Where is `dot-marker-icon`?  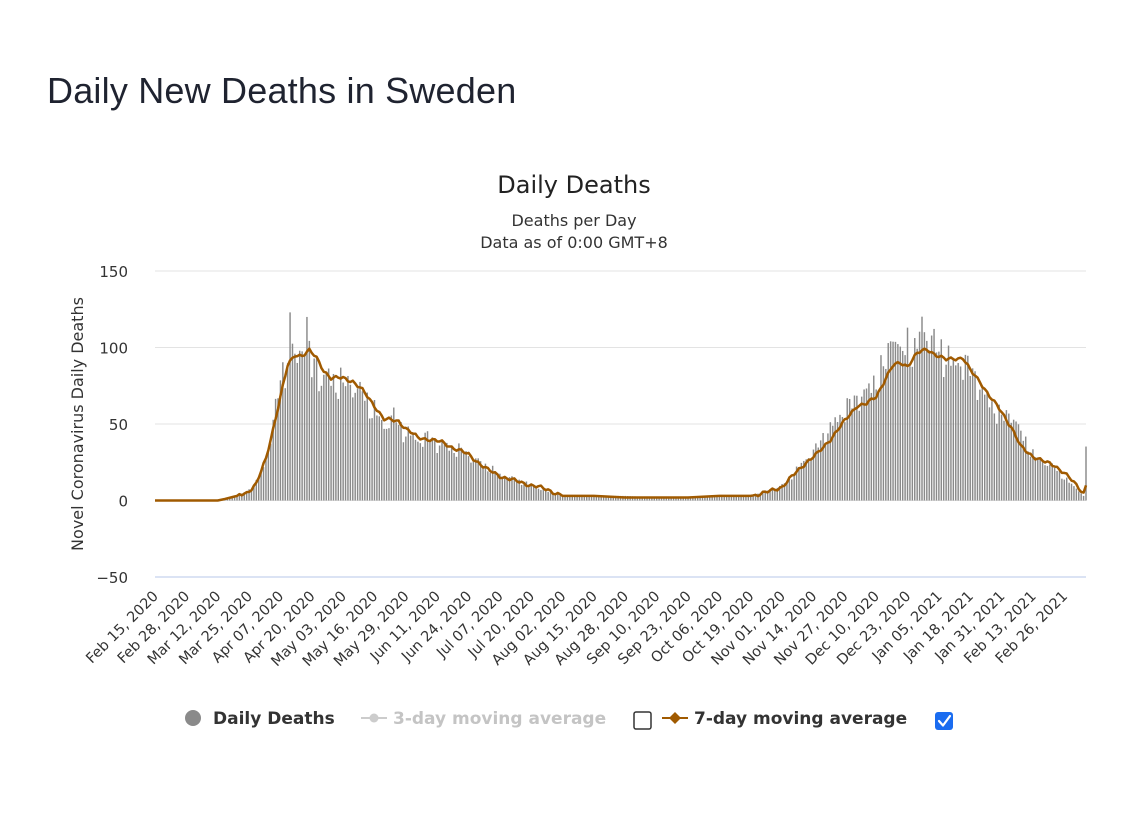 dot-marker-icon is located at coordinates (374, 718).